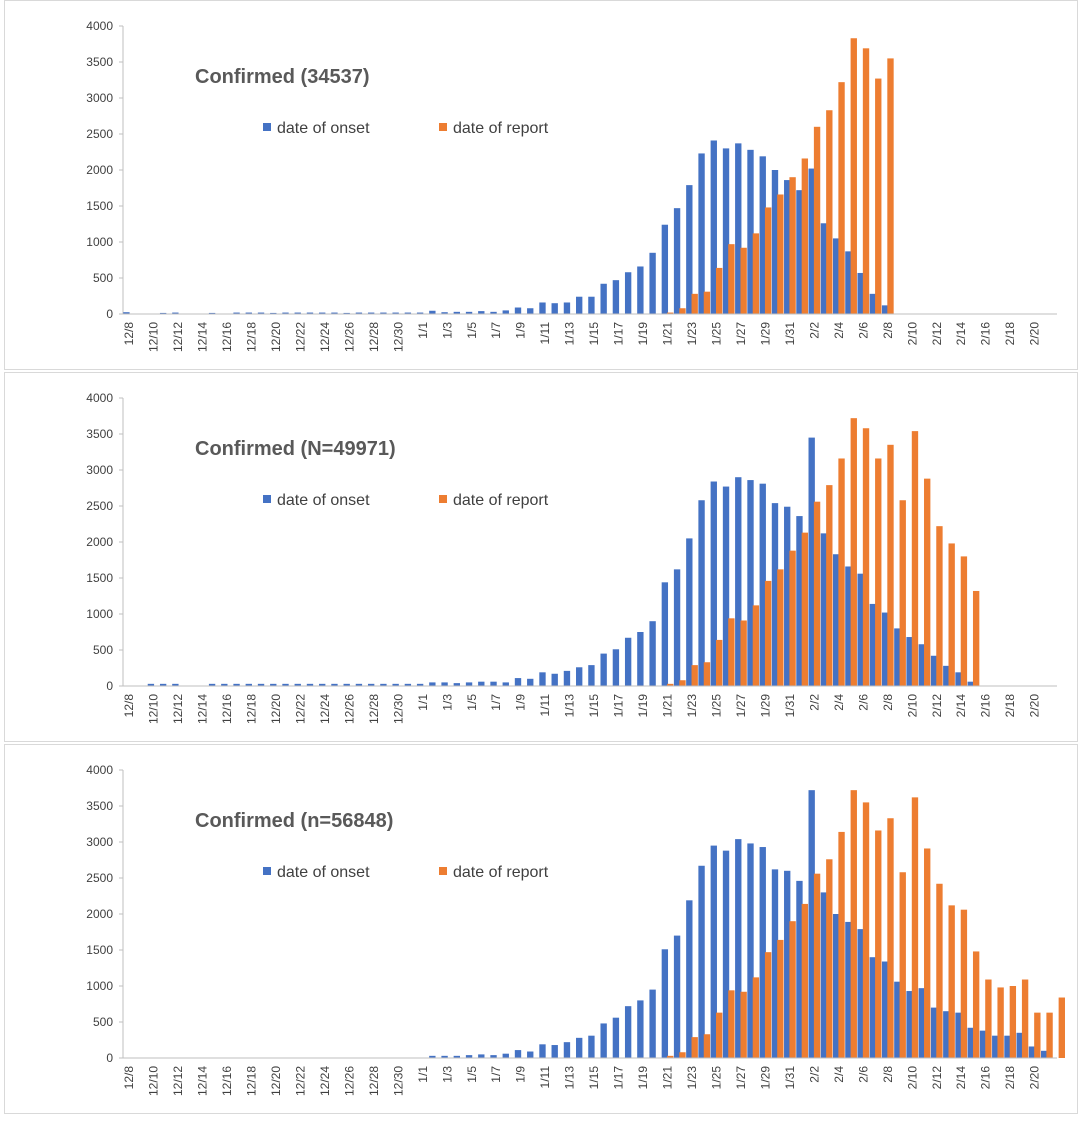  What do you see at coordinates (99, 914) in the screenshot?
I see `y-tick-label: 2000` at bounding box center [99, 914].